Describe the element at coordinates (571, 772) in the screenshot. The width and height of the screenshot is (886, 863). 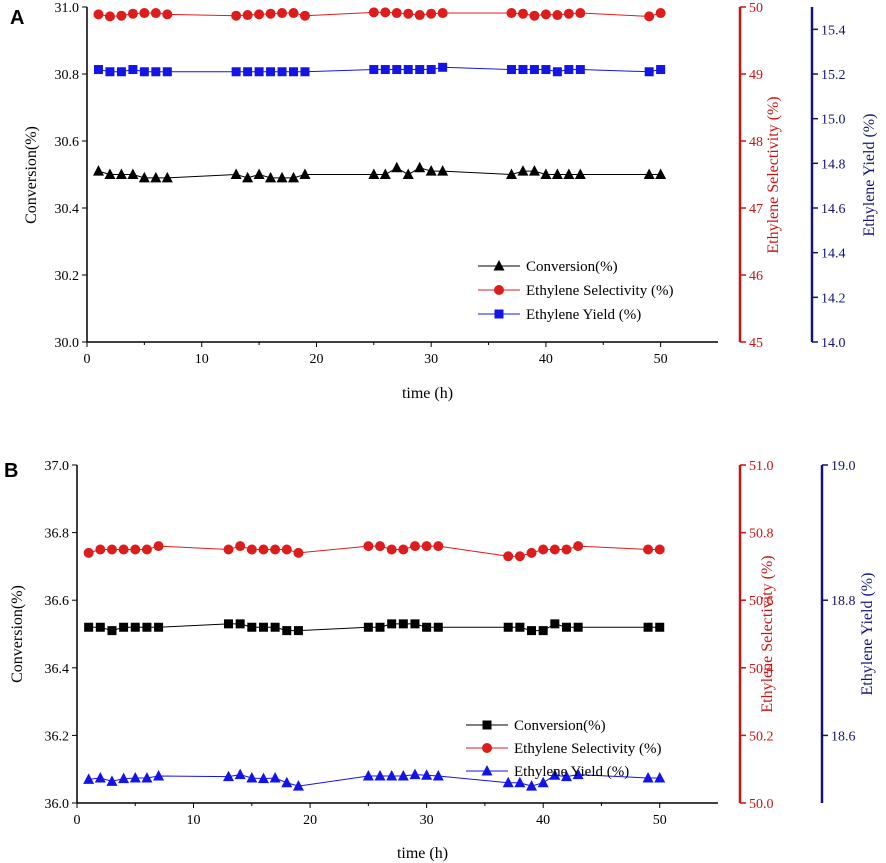
I see `legend-entry: Ethylene Yield (%)` at that location.